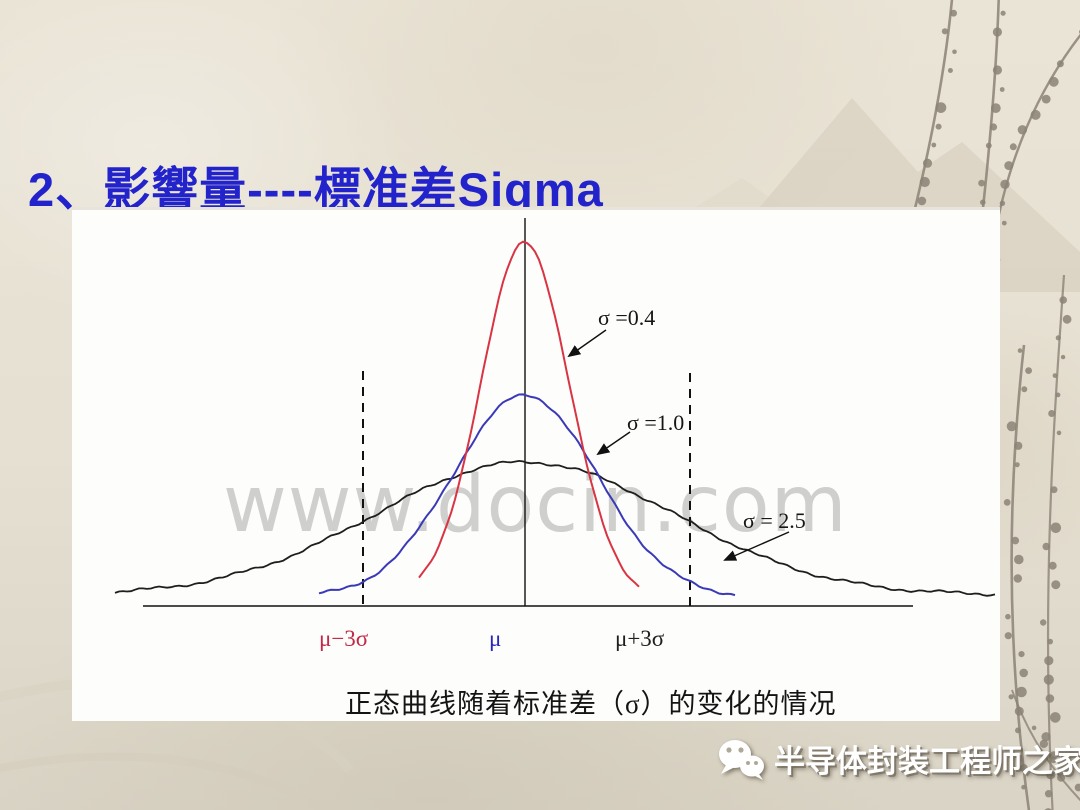 The width and height of the screenshot is (1080, 810). What do you see at coordinates (535, 505) in the screenshot?
I see `watermark: www.docin.com` at bounding box center [535, 505].